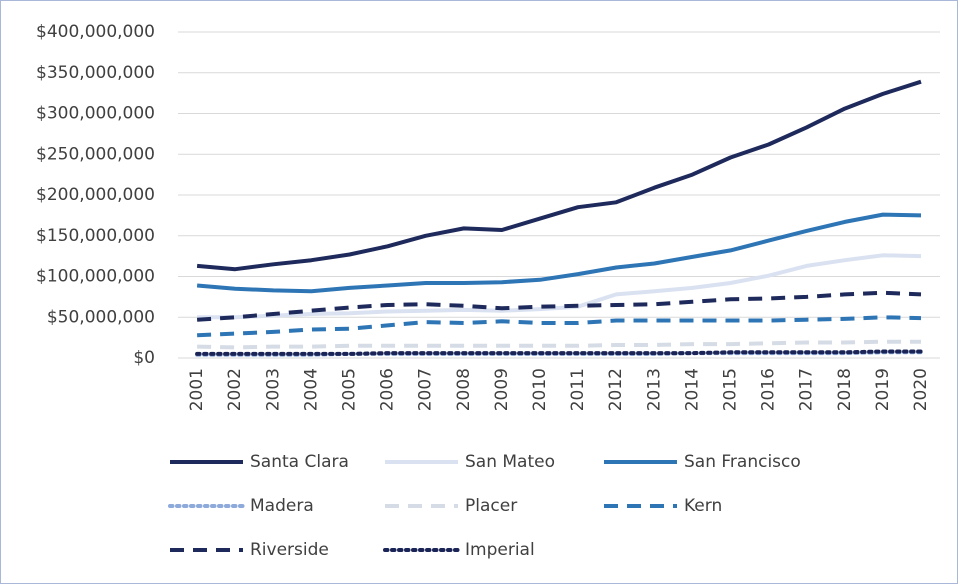 Image resolution: width=958 pixels, height=584 pixels. Describe the element at coordinates (769, 389) in the screenshot. I see `x-tick-label: 2016` at that location.